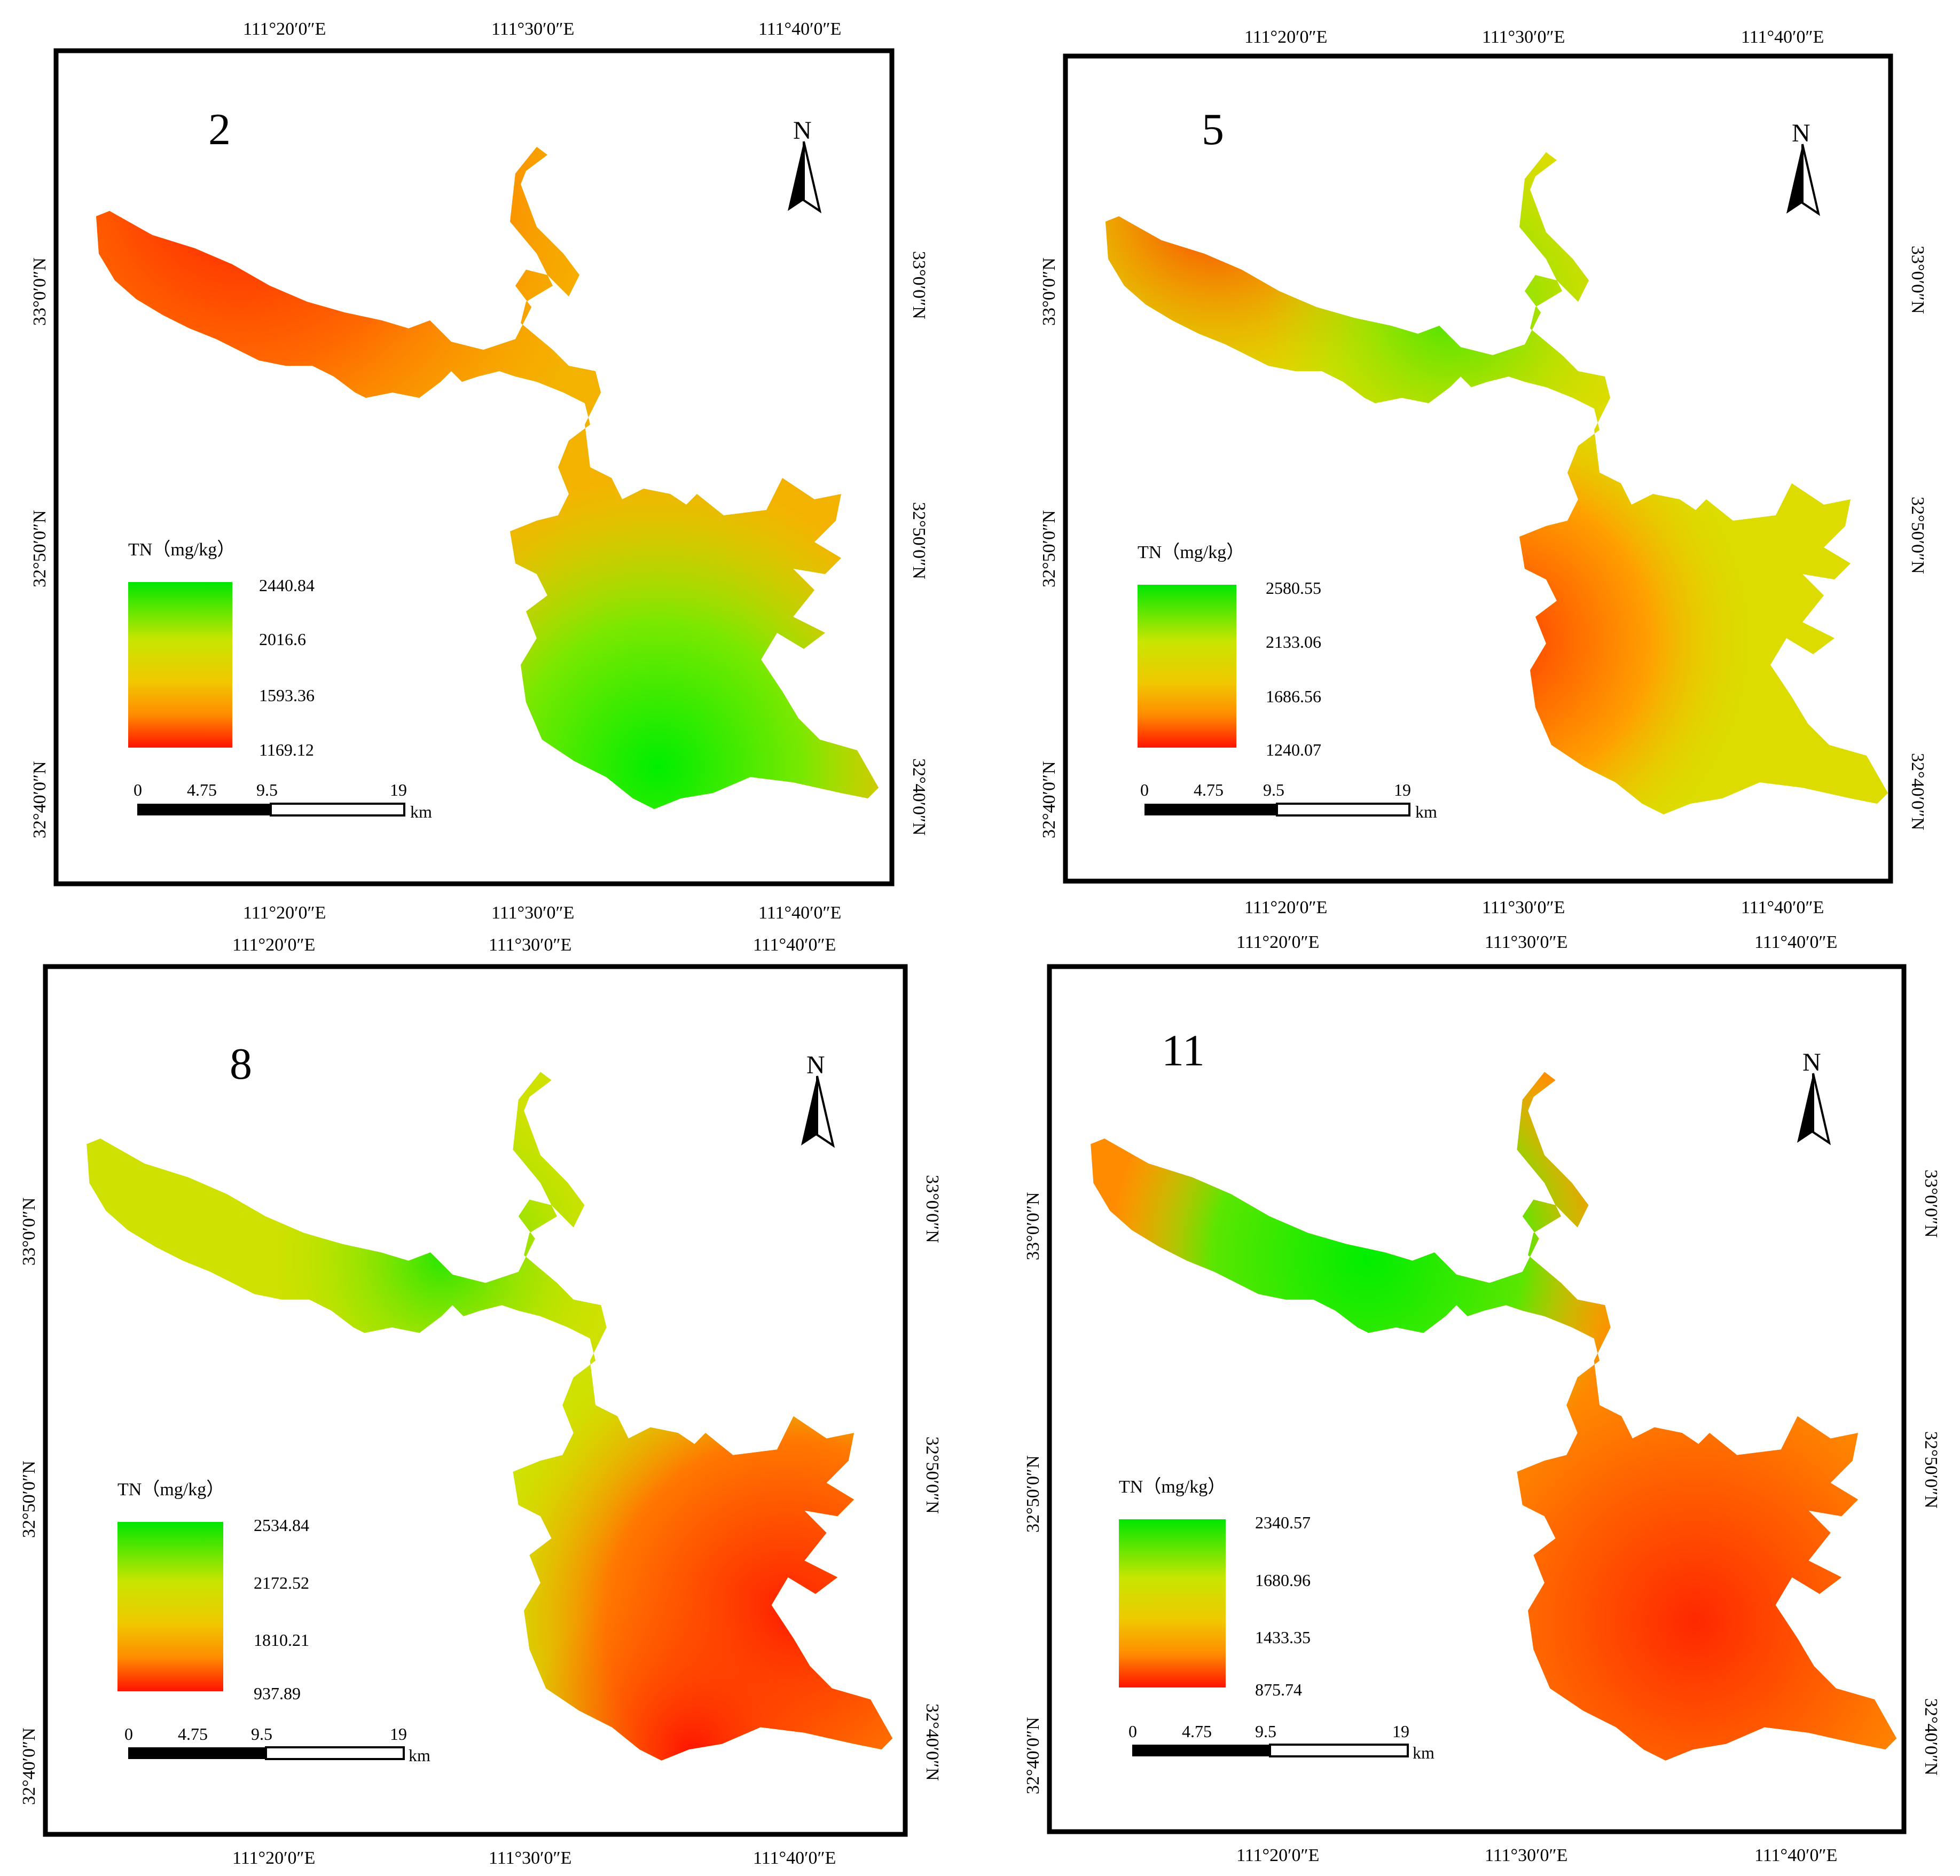 The image size is (1960, 1876). What do you see at coordinates (277, 1694) in the screenshot?
I see `legend-value-min: 937.89` at bounding box center [277, 1694].